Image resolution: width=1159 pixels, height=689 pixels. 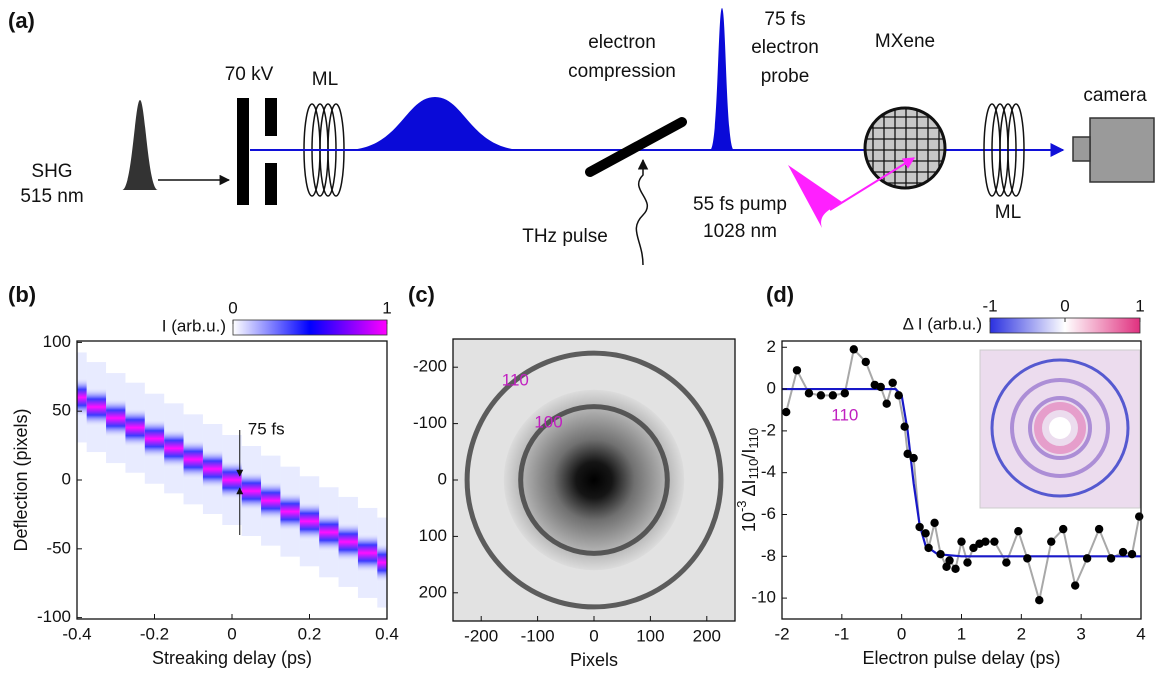 I want to click on camera-body, so click(x=1122, y=150).